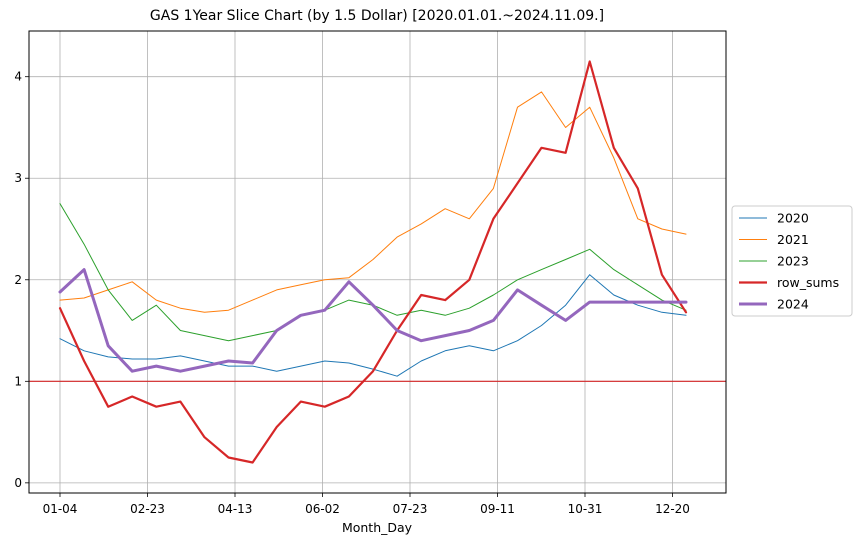 The height and width of the screenshot is (545, 861). I want to click on x-tick-label: 12-20, so click(672, 509).